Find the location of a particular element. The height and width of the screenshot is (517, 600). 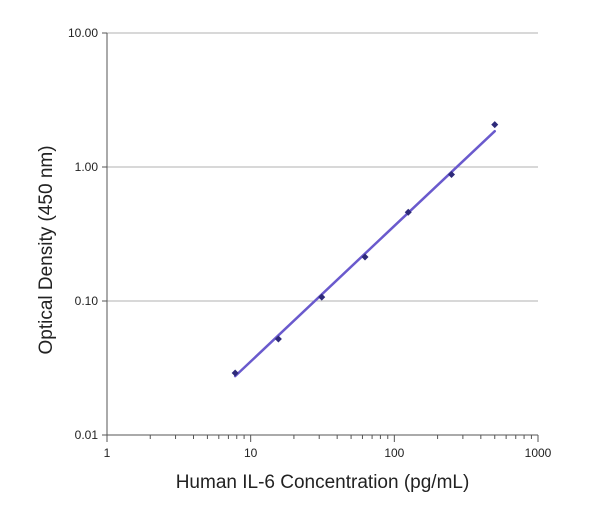

y-tick-label: 0.01 is located at coordinates (87, 435).